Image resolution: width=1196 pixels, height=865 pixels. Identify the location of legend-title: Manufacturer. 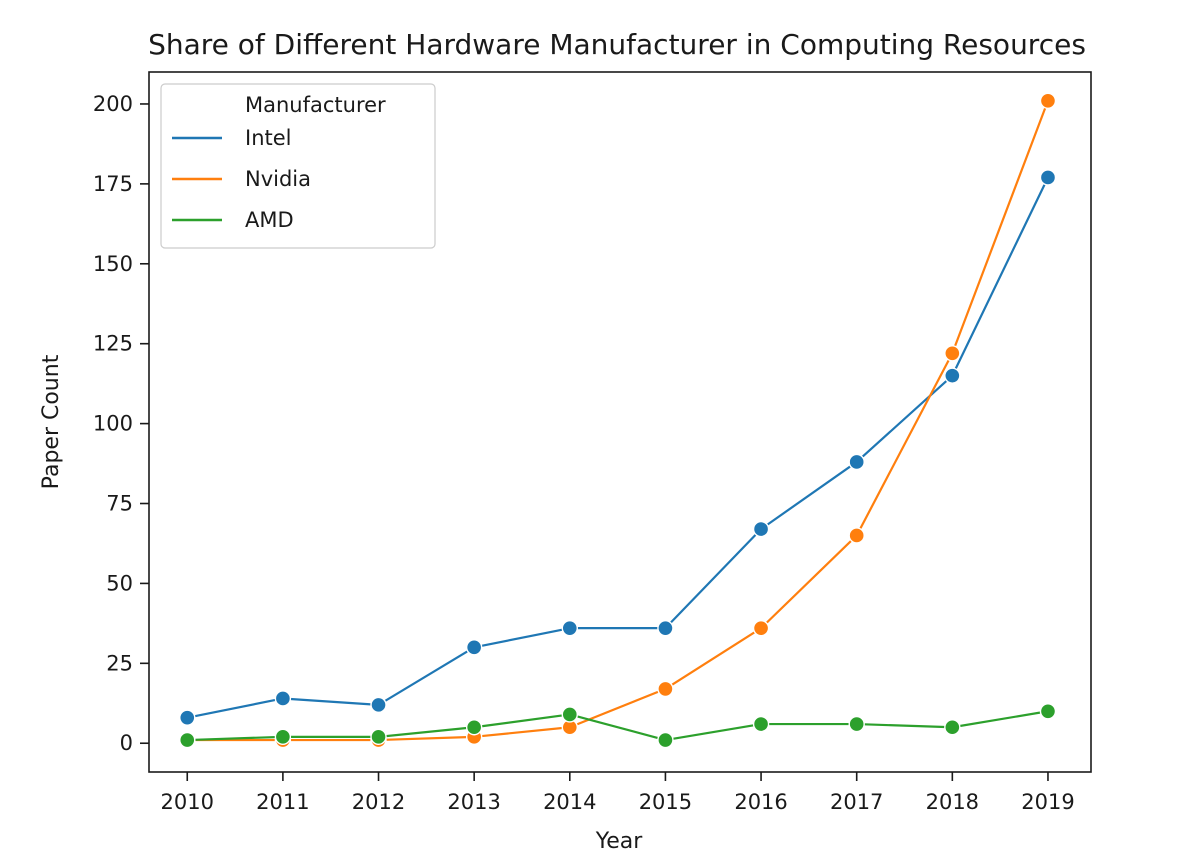
(315, 105).